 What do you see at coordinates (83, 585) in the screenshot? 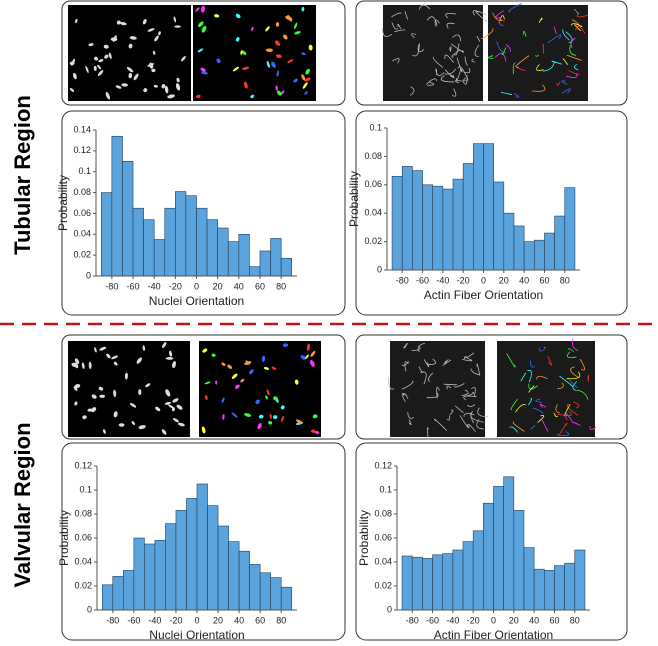
I see `y-tick-label: 0.02` at bounding box center [83, 585].